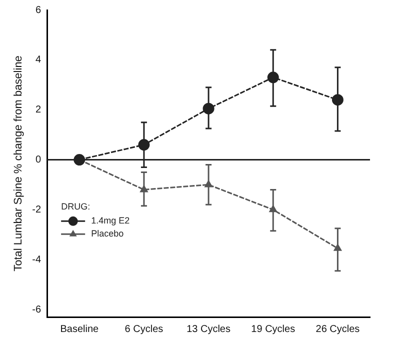 This screenshot has width=400, height=342. Describe the element at coordinates (18, 164) in the screenshot. I see `y-axis-title: Total Lumbar Spine % change from baseline` at that location.